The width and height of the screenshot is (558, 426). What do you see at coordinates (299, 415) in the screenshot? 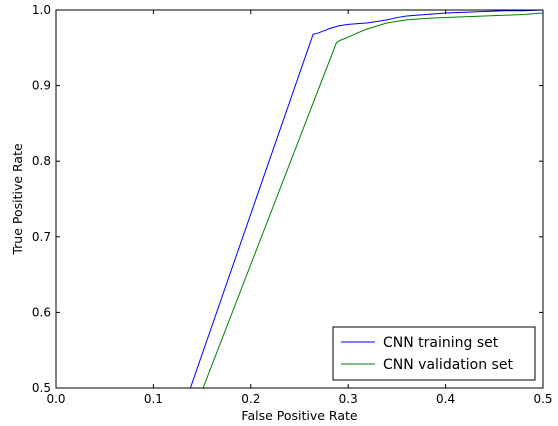
I see `x-axis-label: False Positive Rate` at bounding box center [299, 415].